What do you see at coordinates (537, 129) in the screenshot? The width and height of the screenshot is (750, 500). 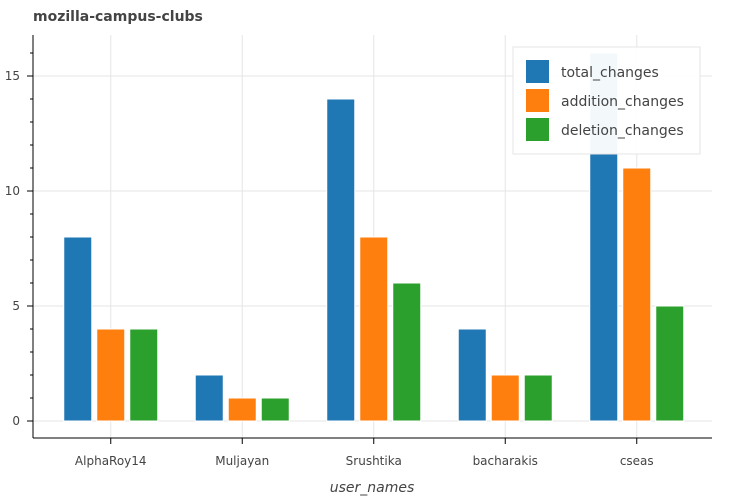 I see `legend-swatch-deletion_changes` at bounding box center [537, 129].